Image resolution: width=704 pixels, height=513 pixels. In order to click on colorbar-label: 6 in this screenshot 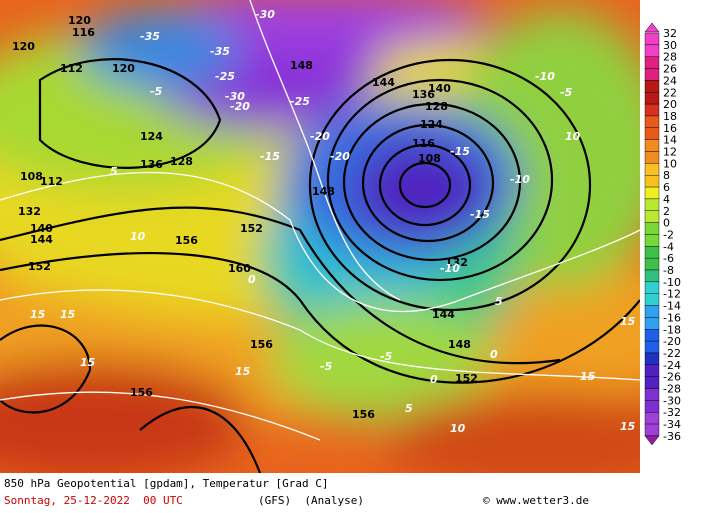, I will do `click(666, 187)`.